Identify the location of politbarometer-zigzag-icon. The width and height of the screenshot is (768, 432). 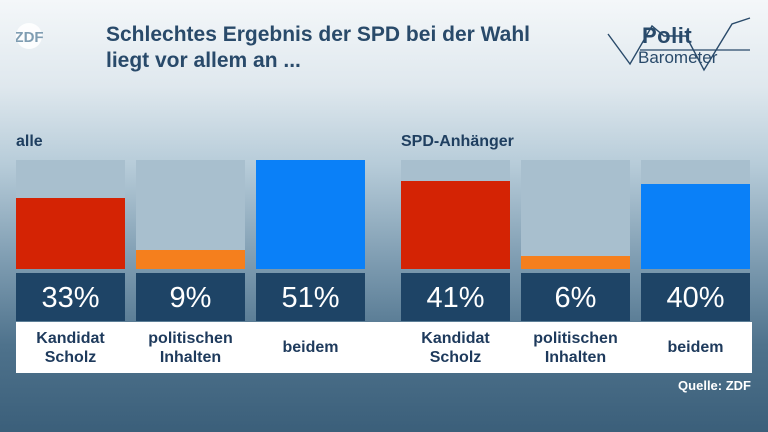
(679, 44).